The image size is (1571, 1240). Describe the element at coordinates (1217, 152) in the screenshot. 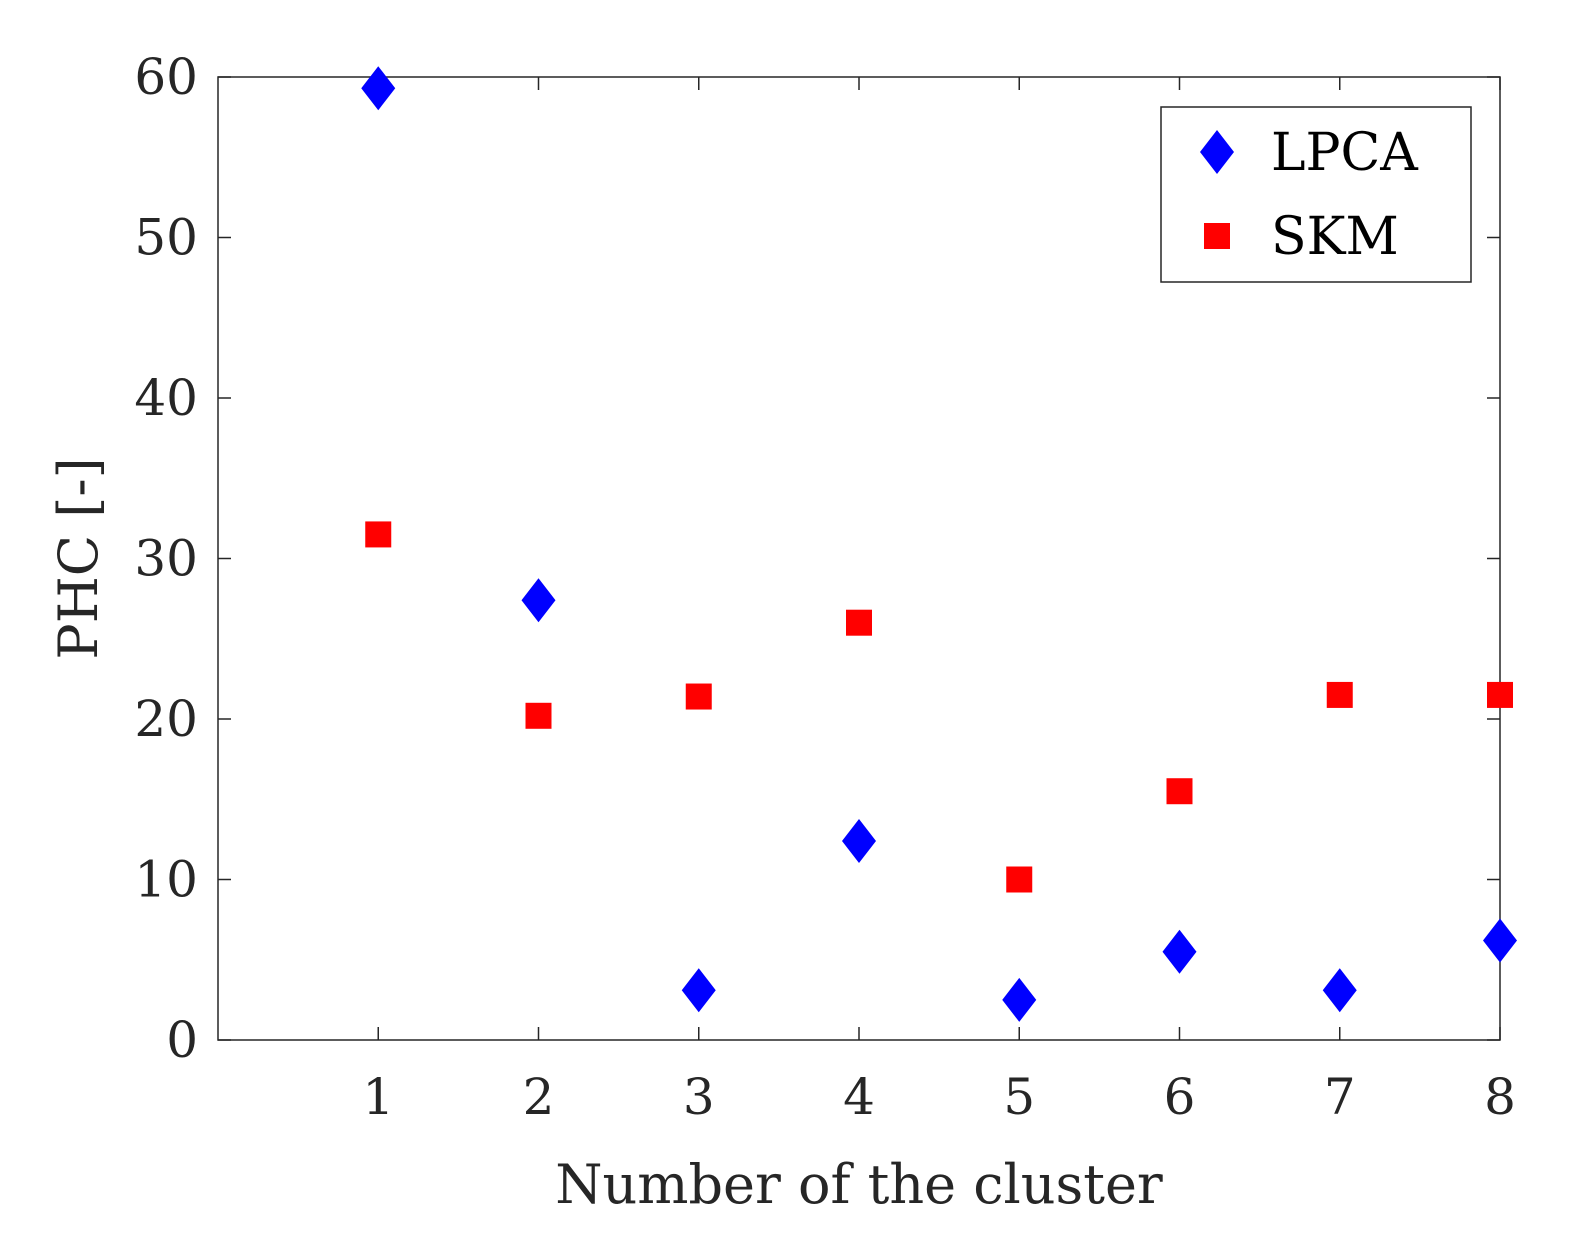

I see `legend-marker-lpca` at that location.